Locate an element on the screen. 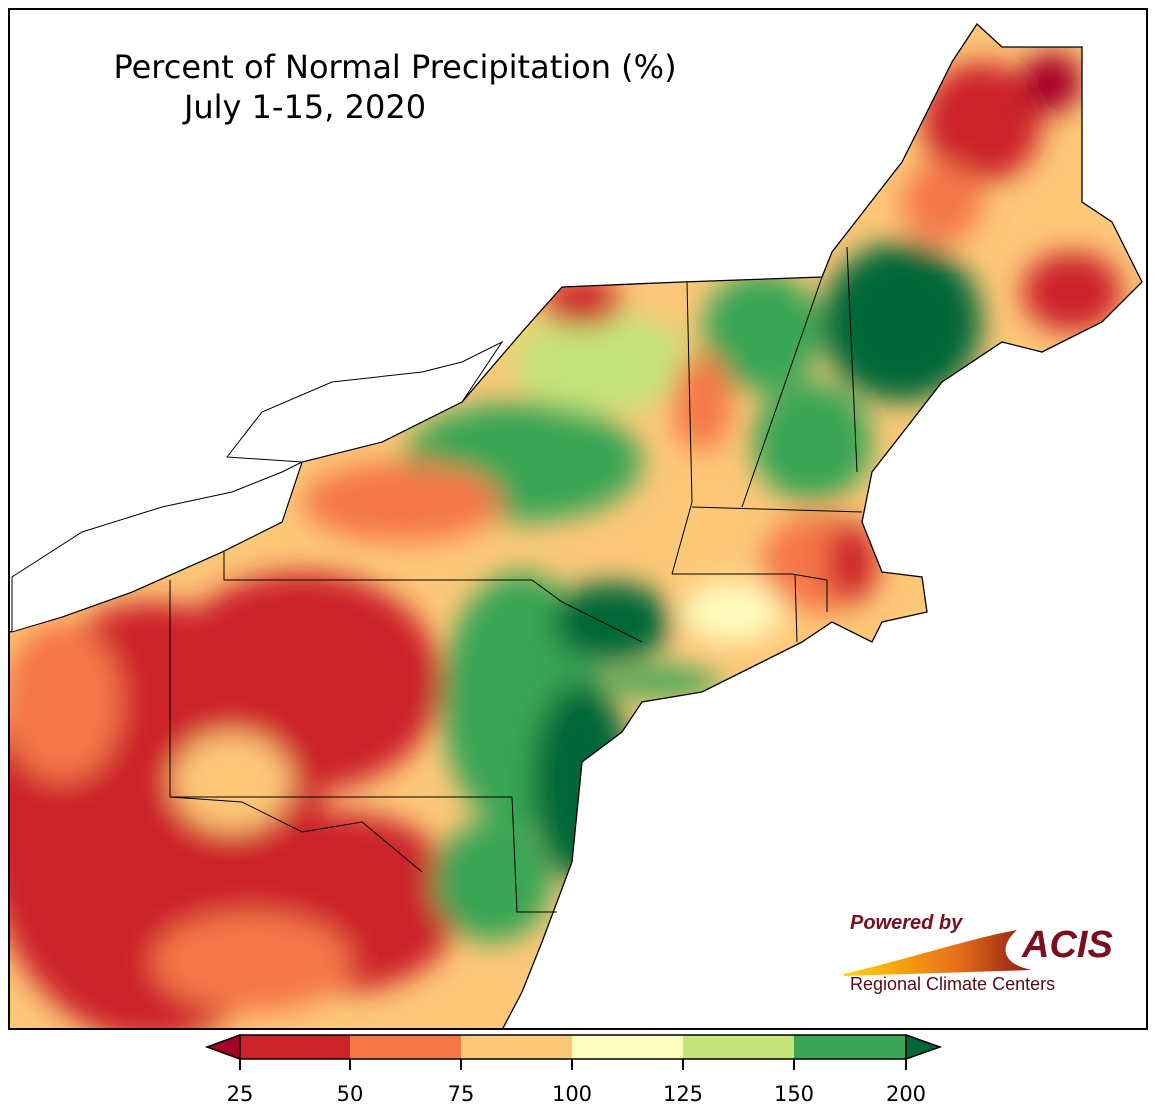  colorbar-tick: 200 is located at coordinates (906, 1094).